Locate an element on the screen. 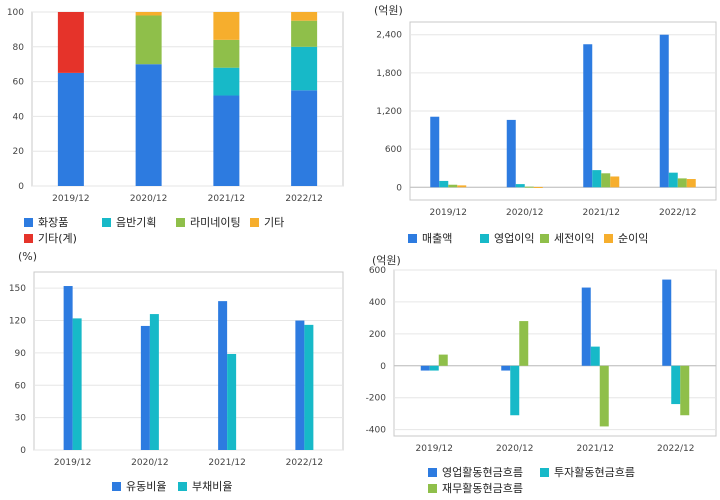 The height and width of the screenshot is (500, 720). y-tick-label: 100 is located at coordinates (15, 13).